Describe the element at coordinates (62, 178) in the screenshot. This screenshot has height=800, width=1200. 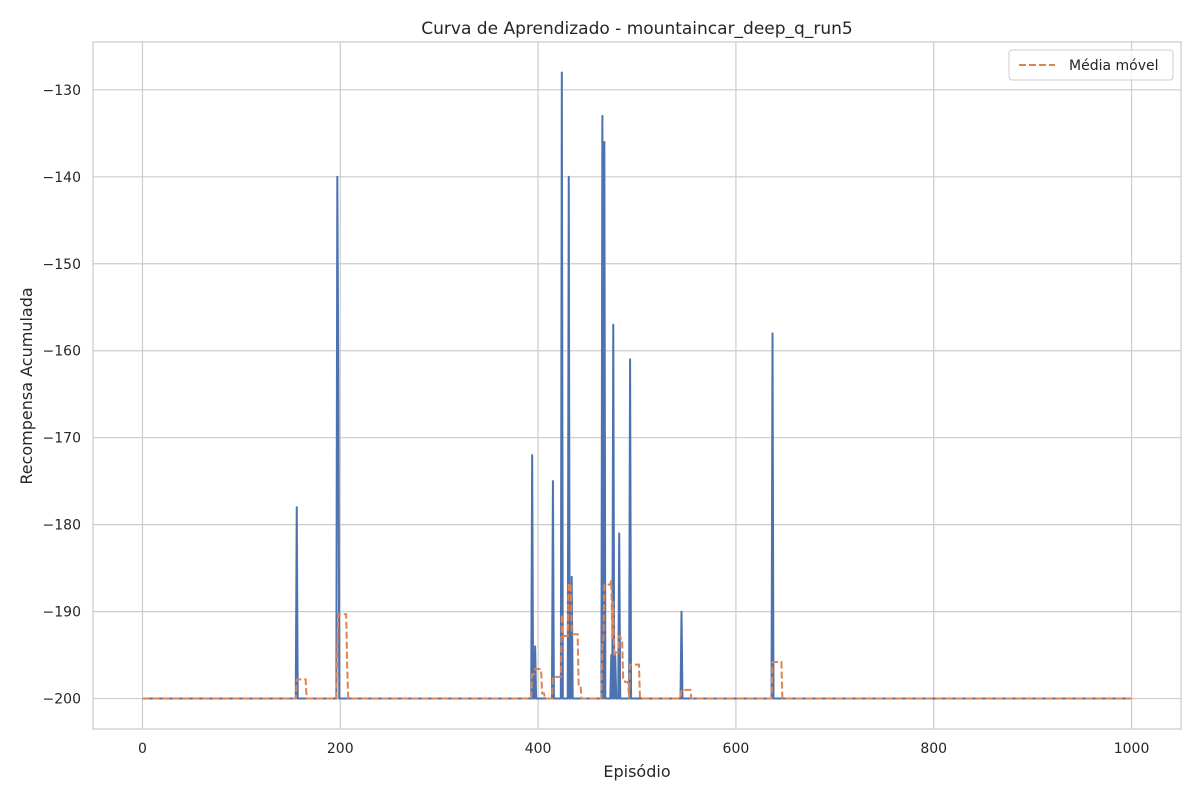
I see `y-tick-label: −140` at that location.